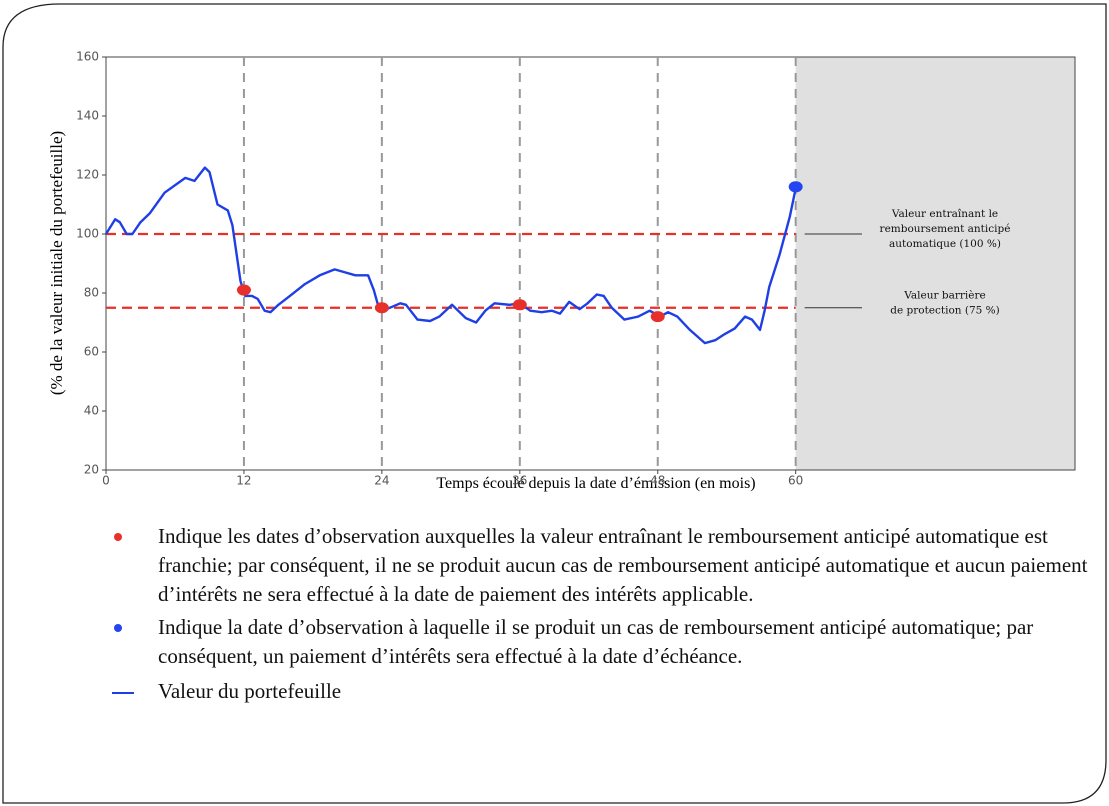 Image resolution: width=1109 pixels, height=806 pixels. I want to click on x-tick-label: 36, so click(519, 481).